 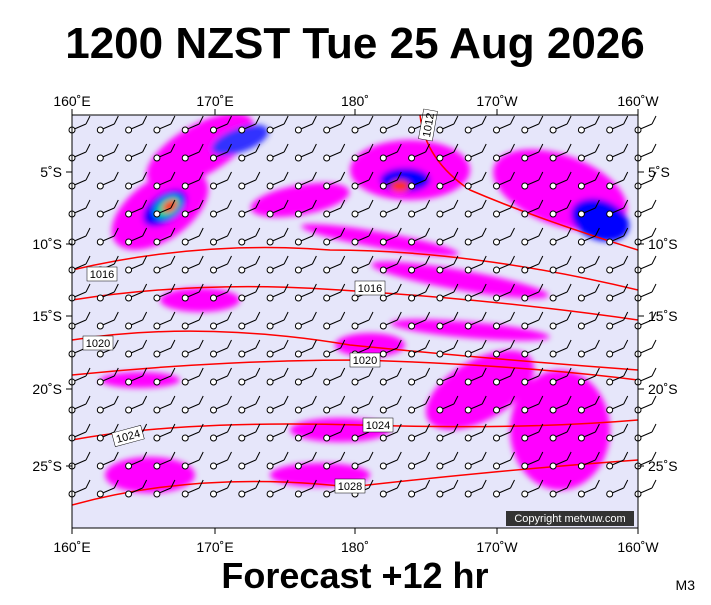 I want to click on lon-label-bottom: 160˚W, so click(x=638, y=547).